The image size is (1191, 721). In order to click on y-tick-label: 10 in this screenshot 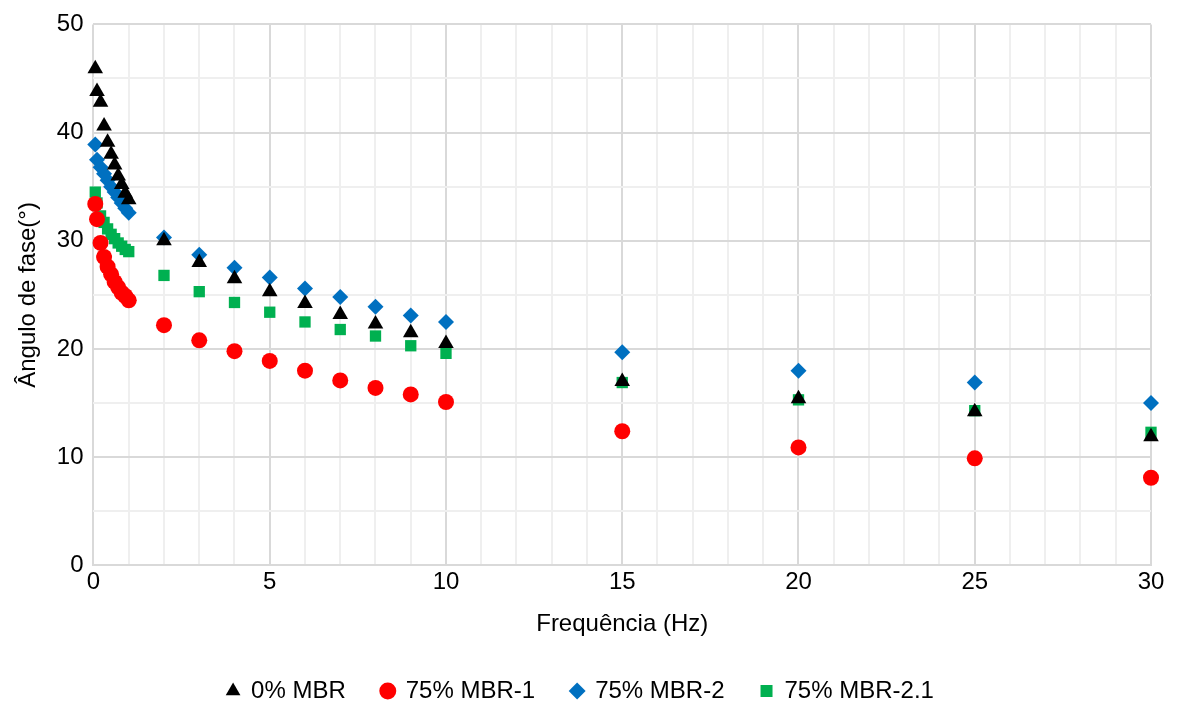, I will do `click(70, 455)`.